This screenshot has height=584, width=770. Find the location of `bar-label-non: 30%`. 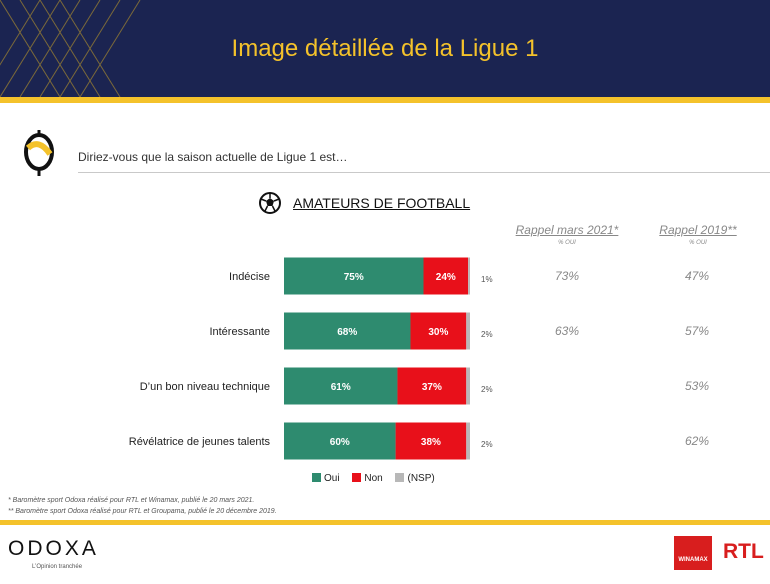

bar-label-non: 30% is located at coordinates (438, 332).